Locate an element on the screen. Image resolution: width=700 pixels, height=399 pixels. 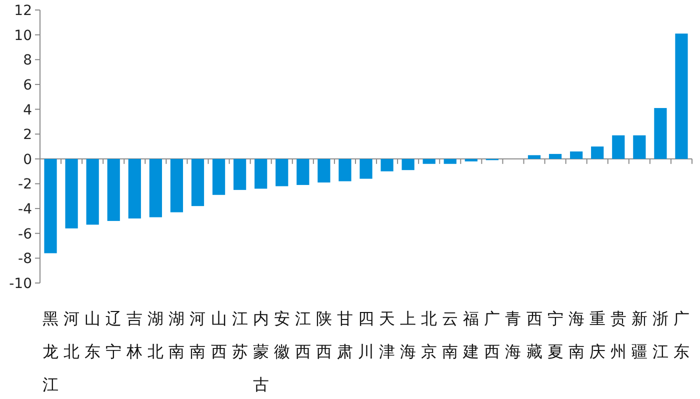
x-tick-label: 广西 is located at coordinates (492, 335).